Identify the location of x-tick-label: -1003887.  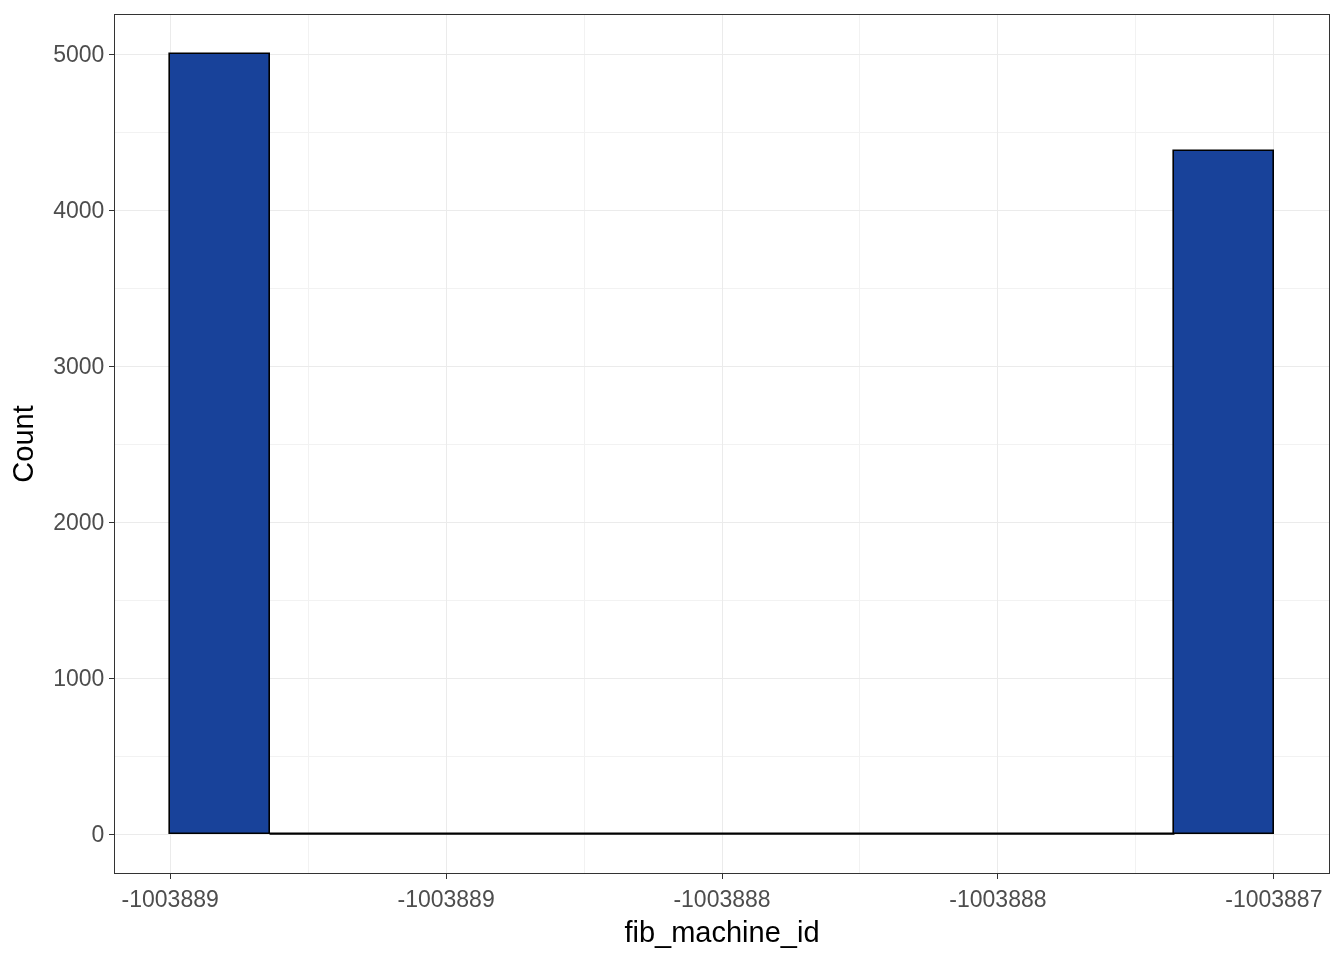
(1274, 898).